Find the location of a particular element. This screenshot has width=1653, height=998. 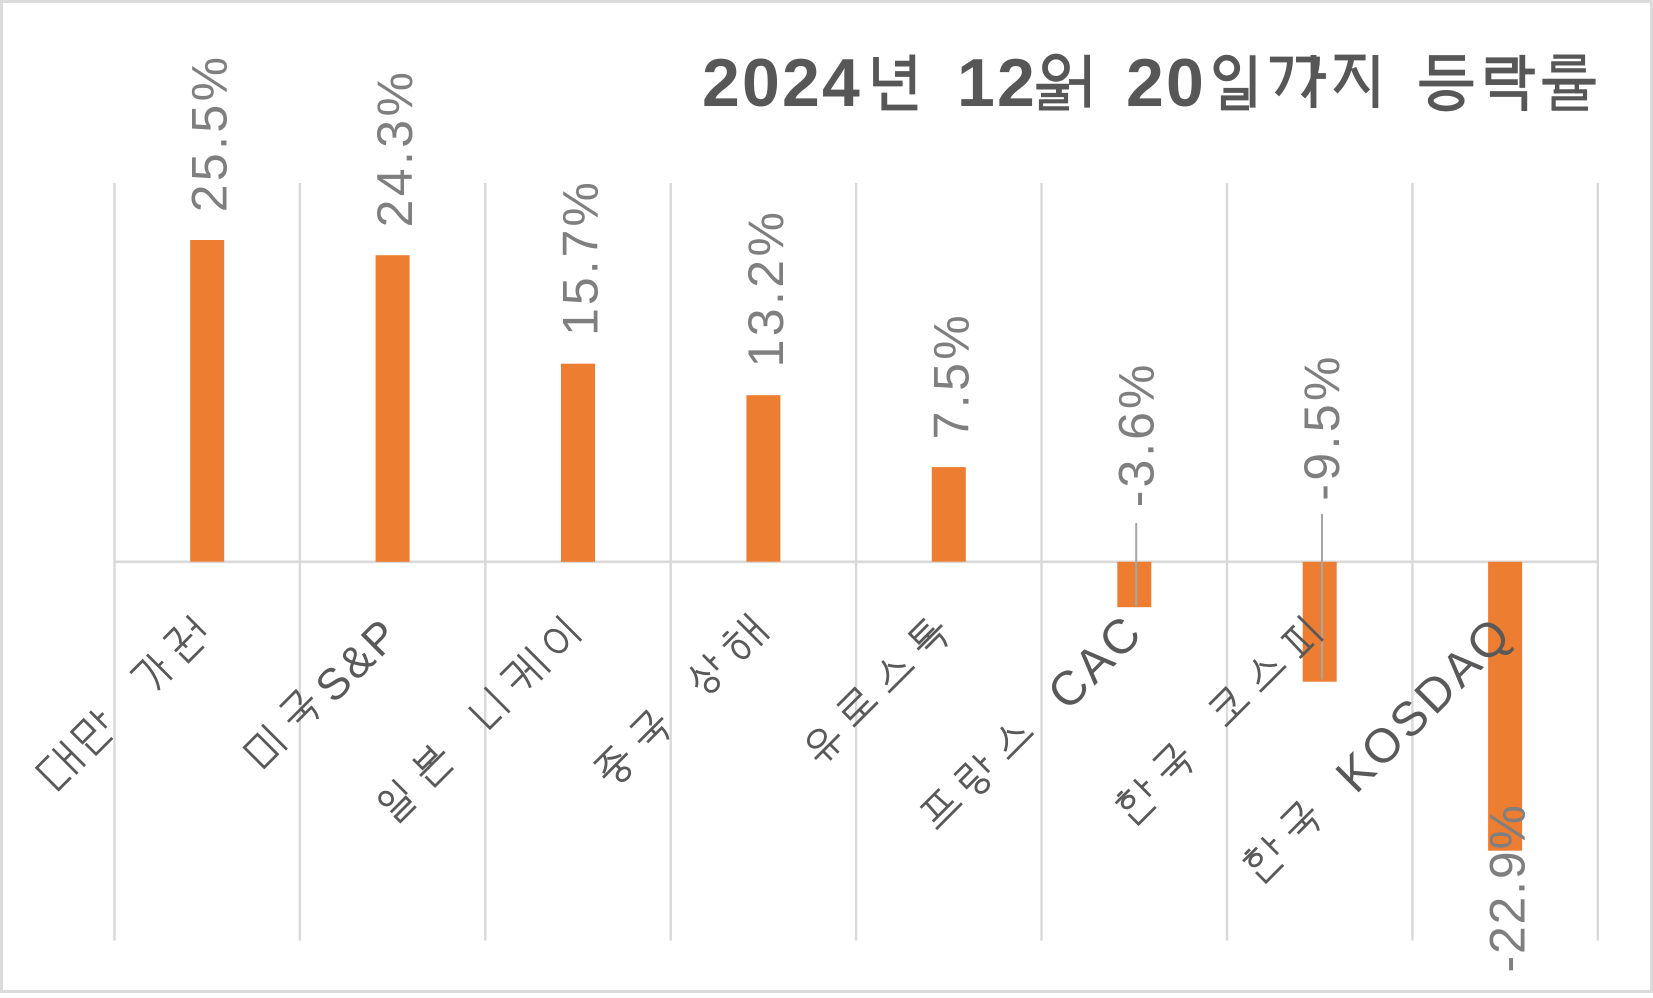

svg-text: -9.5% is located at coordinates (1322, 427).